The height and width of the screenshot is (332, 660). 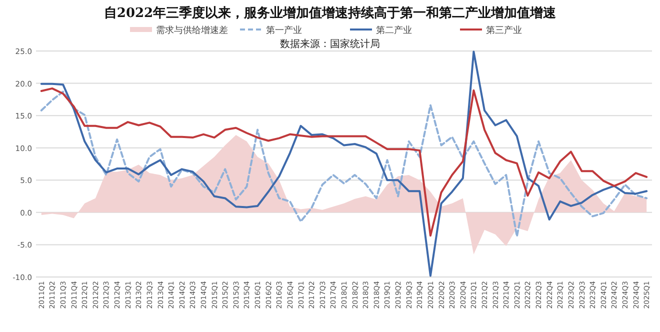 I want to click on legend-label: 第二产业, so click(x=394, y=30).